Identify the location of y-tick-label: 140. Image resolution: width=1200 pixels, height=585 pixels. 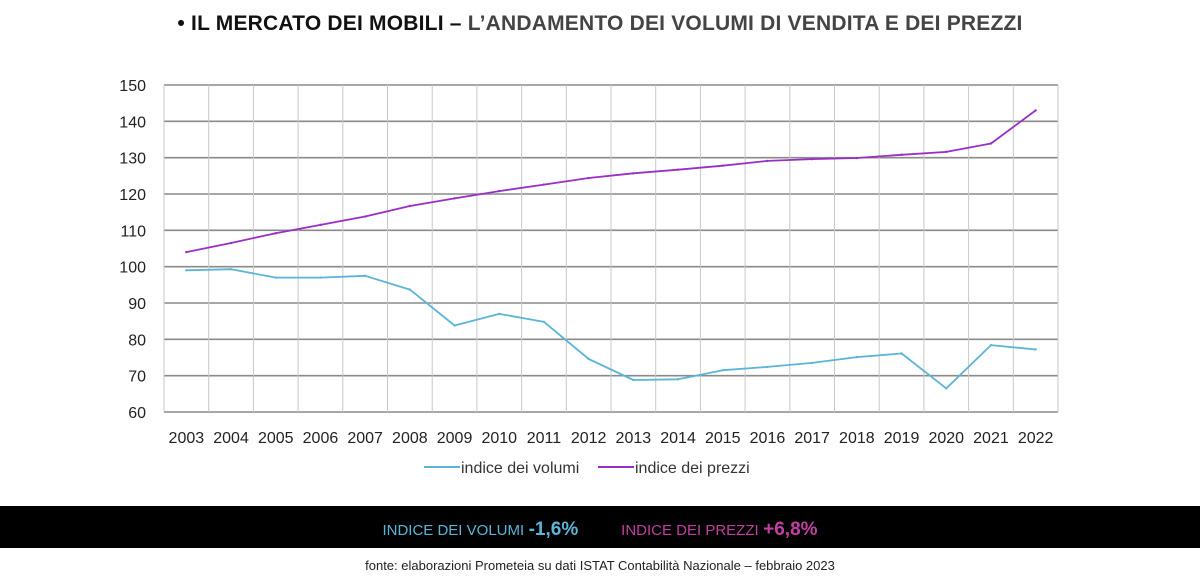
(132, 122).